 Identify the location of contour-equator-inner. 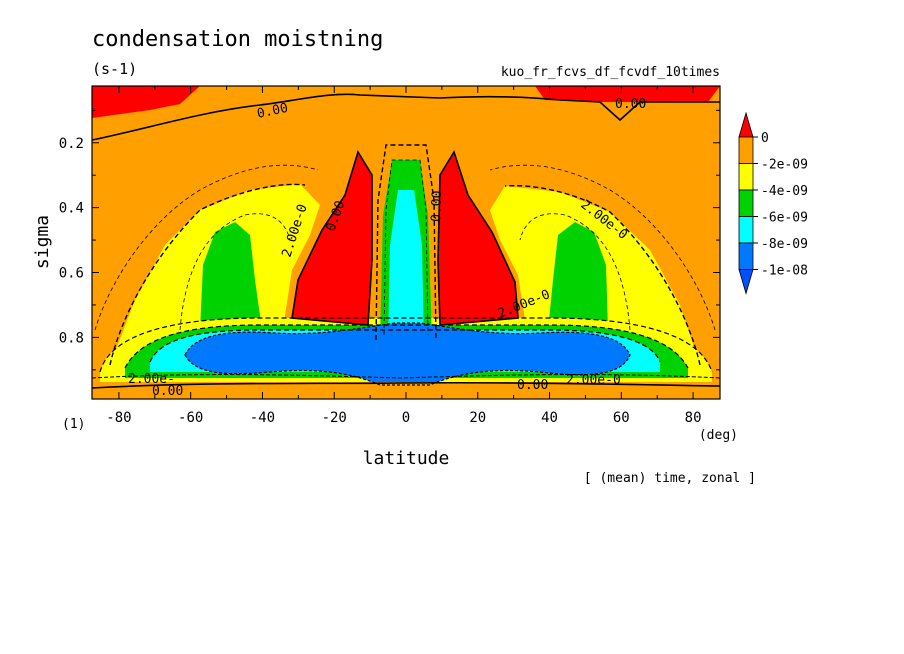
(406, 247).